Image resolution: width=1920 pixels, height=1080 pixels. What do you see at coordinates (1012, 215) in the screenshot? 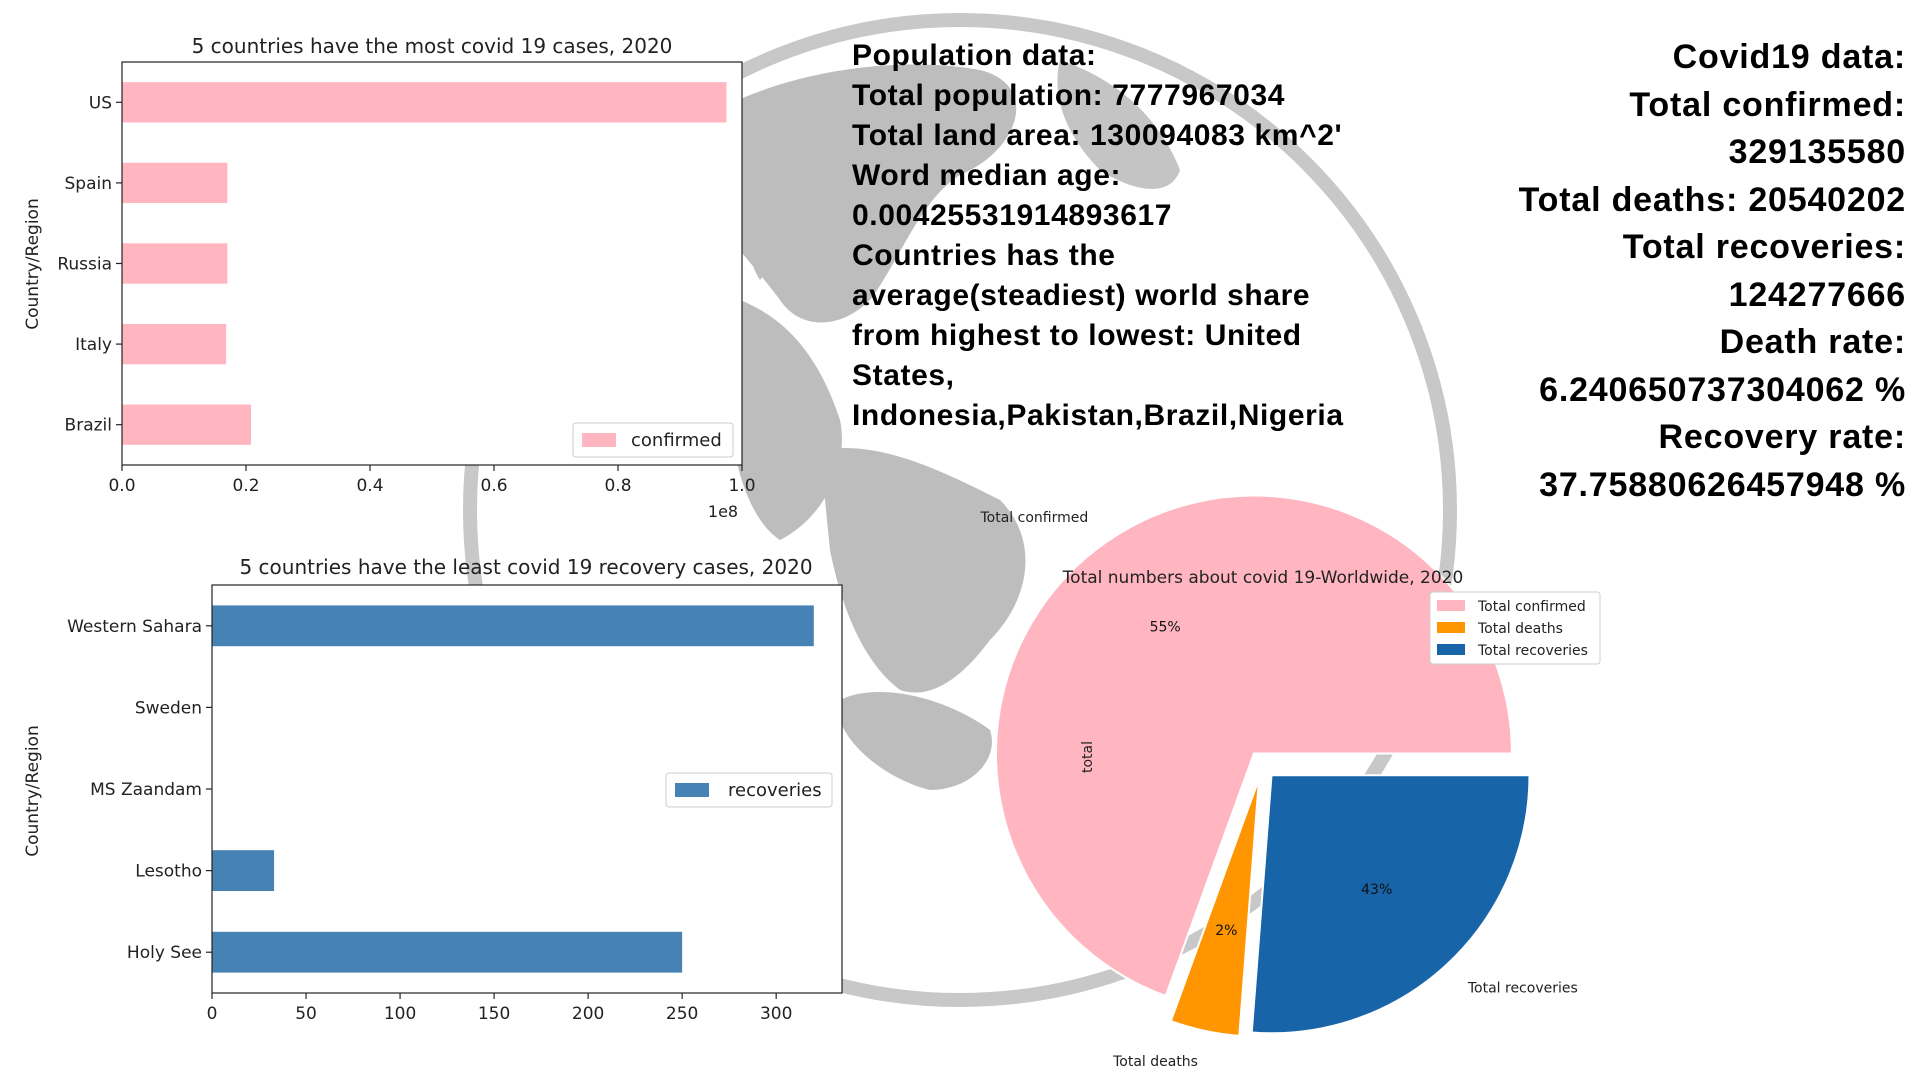
I see `panel-line: 0.004255319148936​17` at bounding box center [1012, 215].